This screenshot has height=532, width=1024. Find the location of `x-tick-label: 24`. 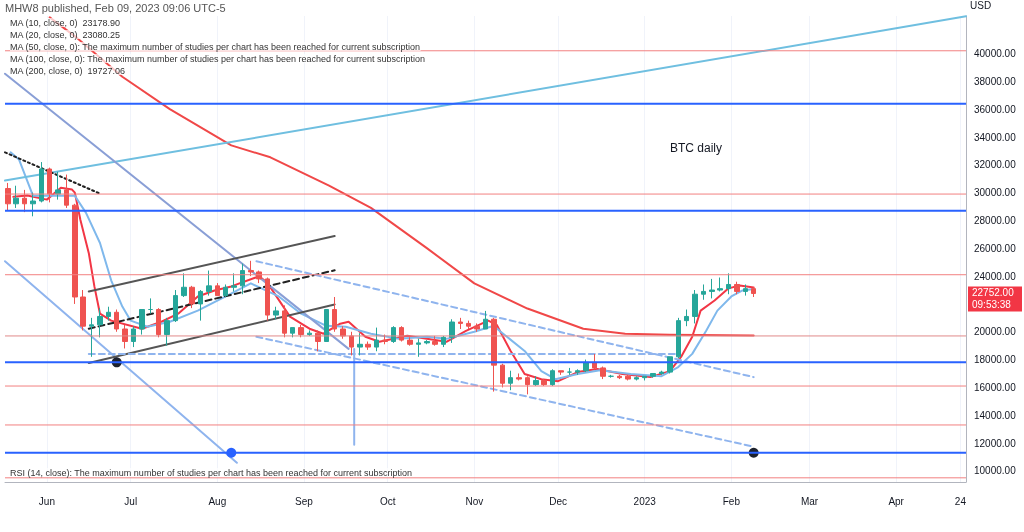

x-tick-label: 24 is located at coordinates (960, 501).